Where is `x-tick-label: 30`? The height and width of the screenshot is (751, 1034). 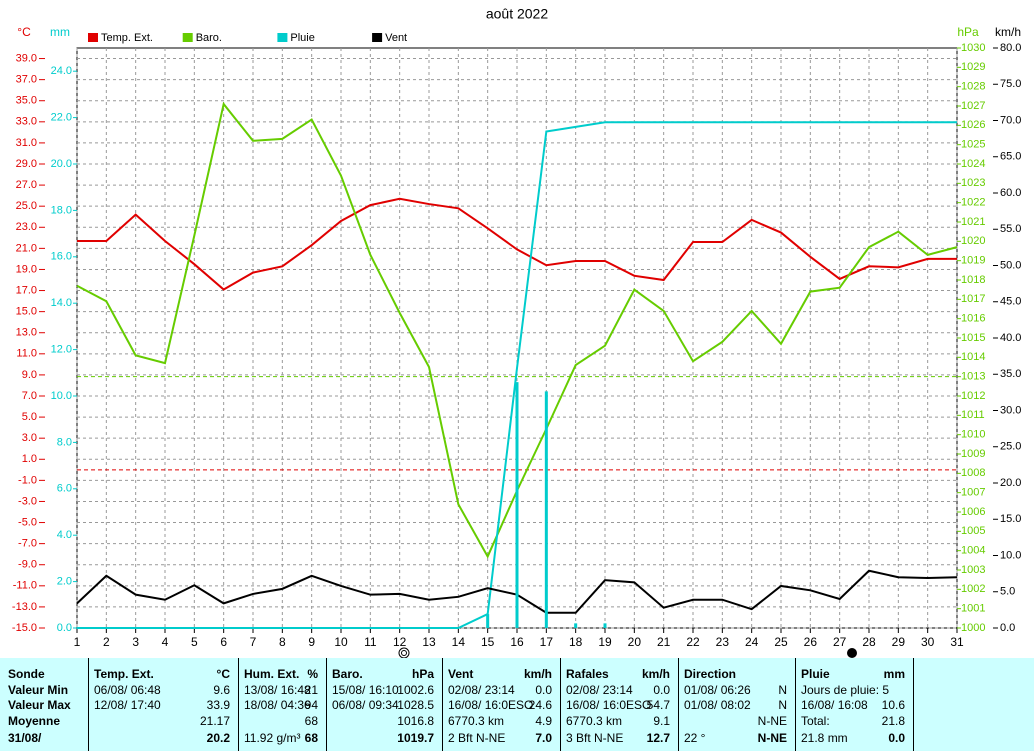
x-tick-label: 30 is located at coordinates (928, 642).